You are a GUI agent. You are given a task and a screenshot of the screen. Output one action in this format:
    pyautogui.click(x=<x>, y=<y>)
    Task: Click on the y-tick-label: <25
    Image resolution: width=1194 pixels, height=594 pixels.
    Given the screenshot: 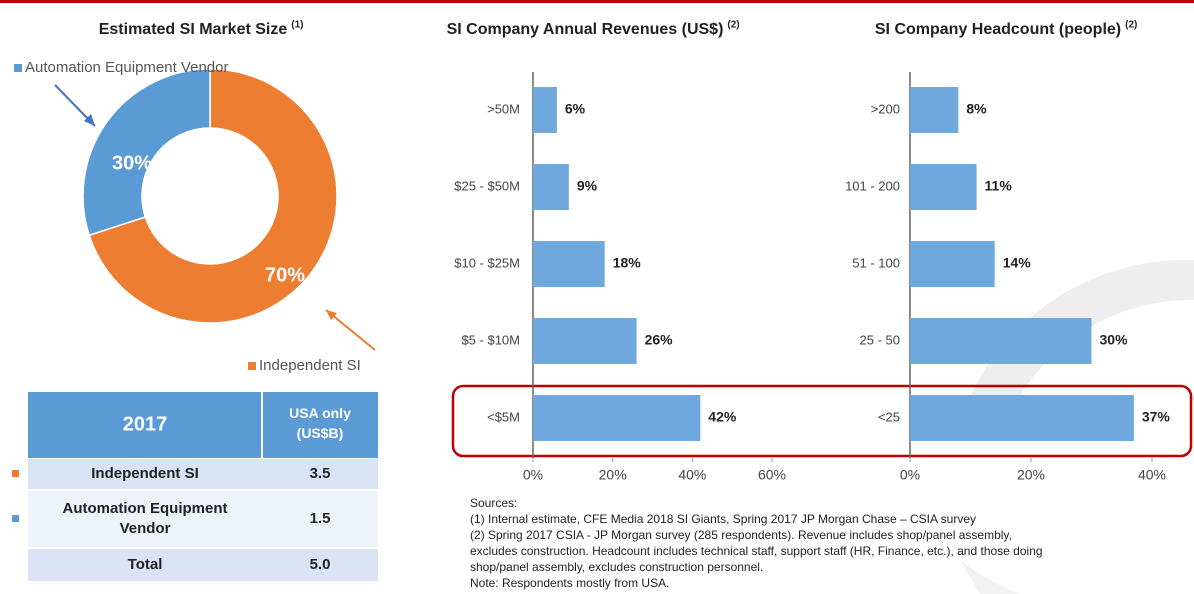 What is the action you would take?
    pyautogui.click(x=889, y=416)
    